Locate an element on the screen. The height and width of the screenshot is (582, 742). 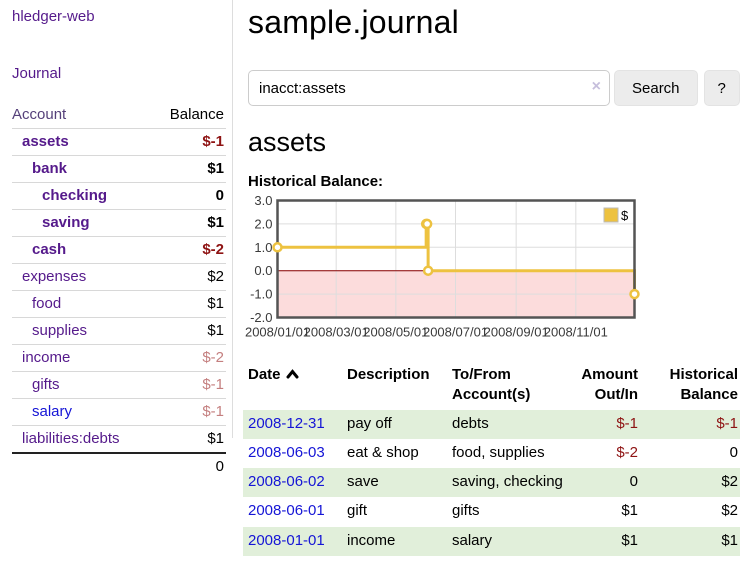
accounts-total-value: 0 is located at coordinates (189, 466).